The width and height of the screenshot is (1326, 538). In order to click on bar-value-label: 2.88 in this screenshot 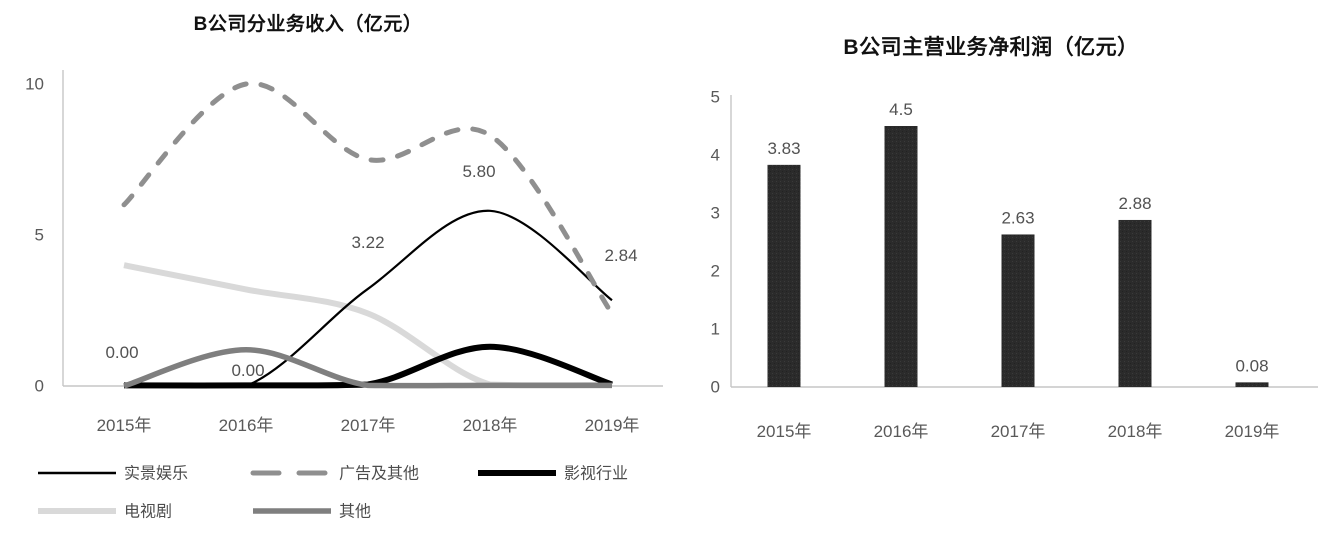, I will do `click(1134, 203)`.